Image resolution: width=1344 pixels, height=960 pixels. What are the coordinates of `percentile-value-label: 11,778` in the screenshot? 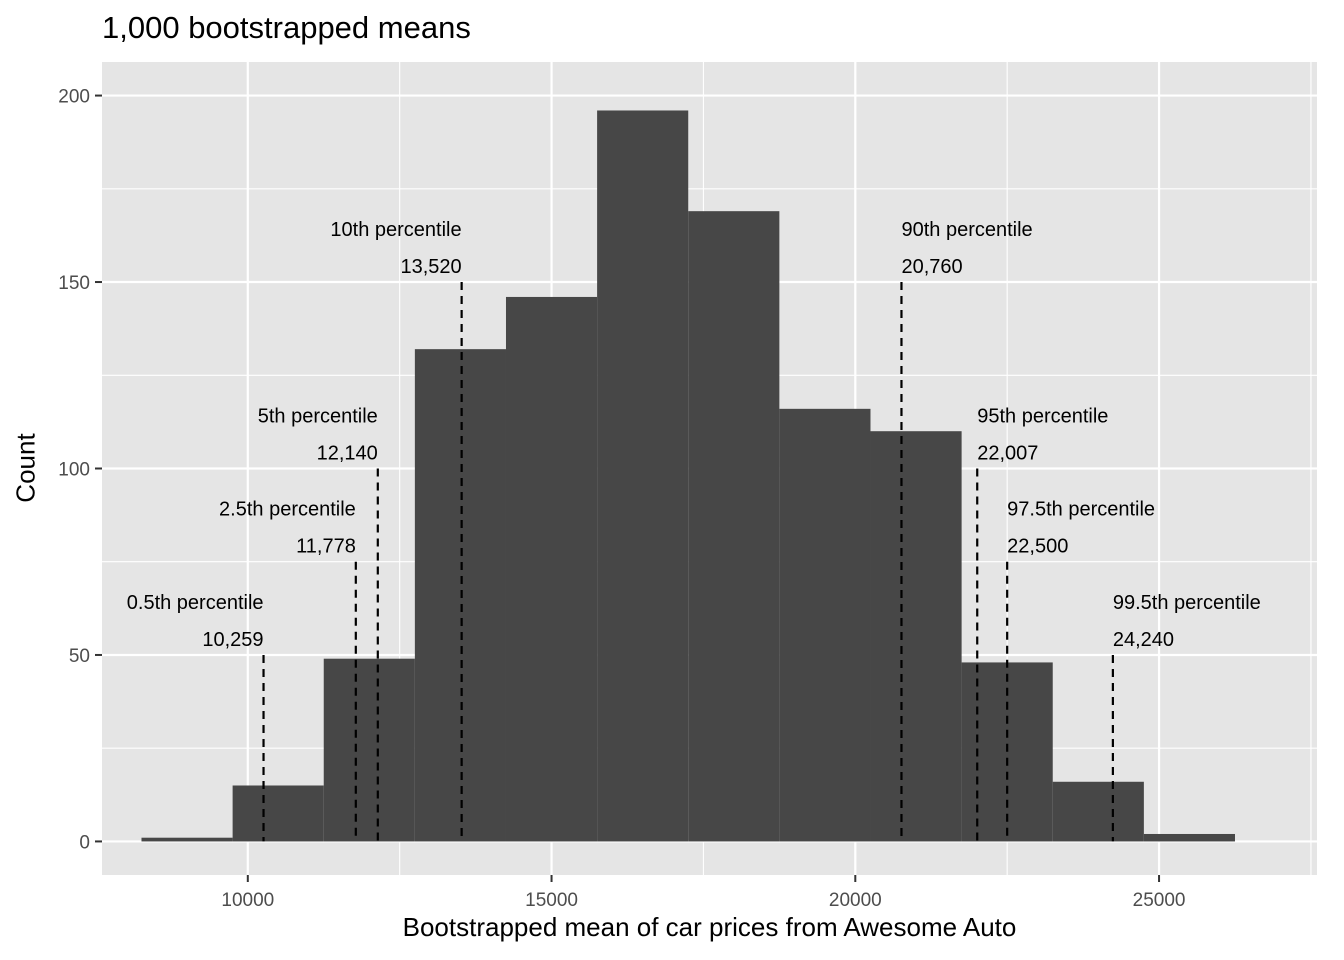 It's located at (326, 547).